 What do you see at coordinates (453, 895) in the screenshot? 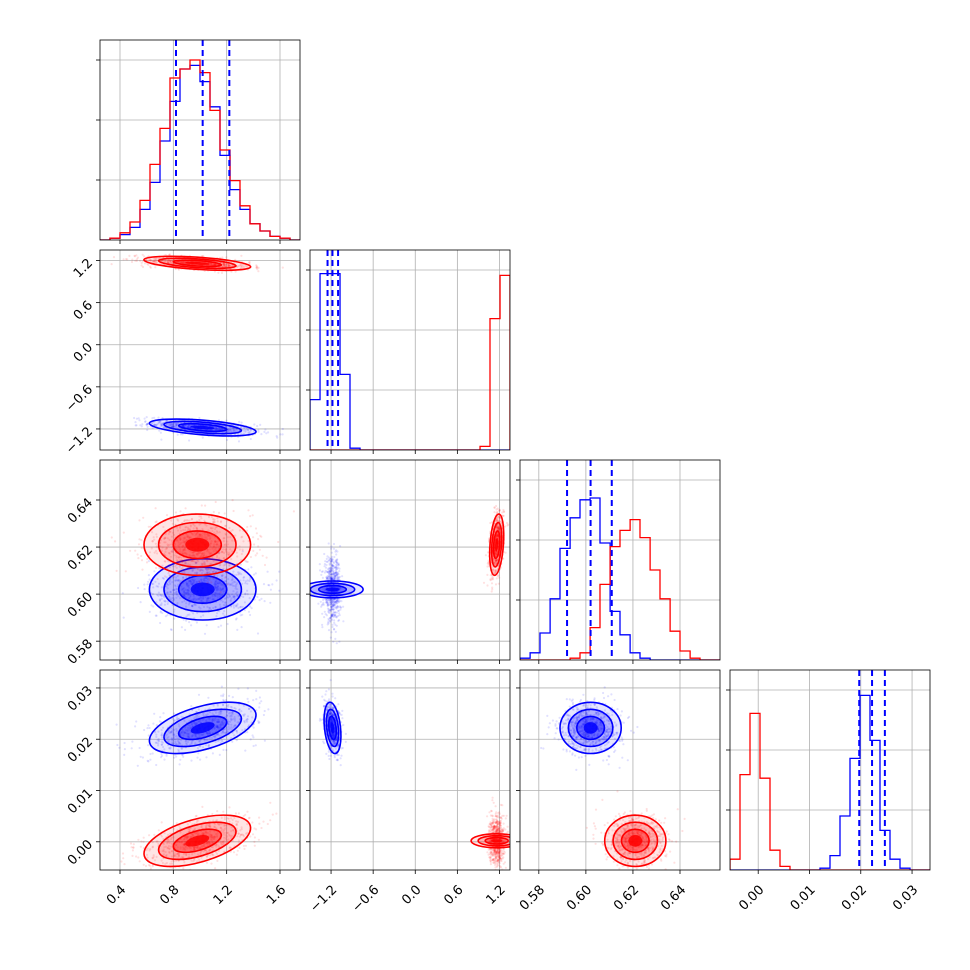
I see `x-tick-label: 0.6` at bounding box center [453, 895].